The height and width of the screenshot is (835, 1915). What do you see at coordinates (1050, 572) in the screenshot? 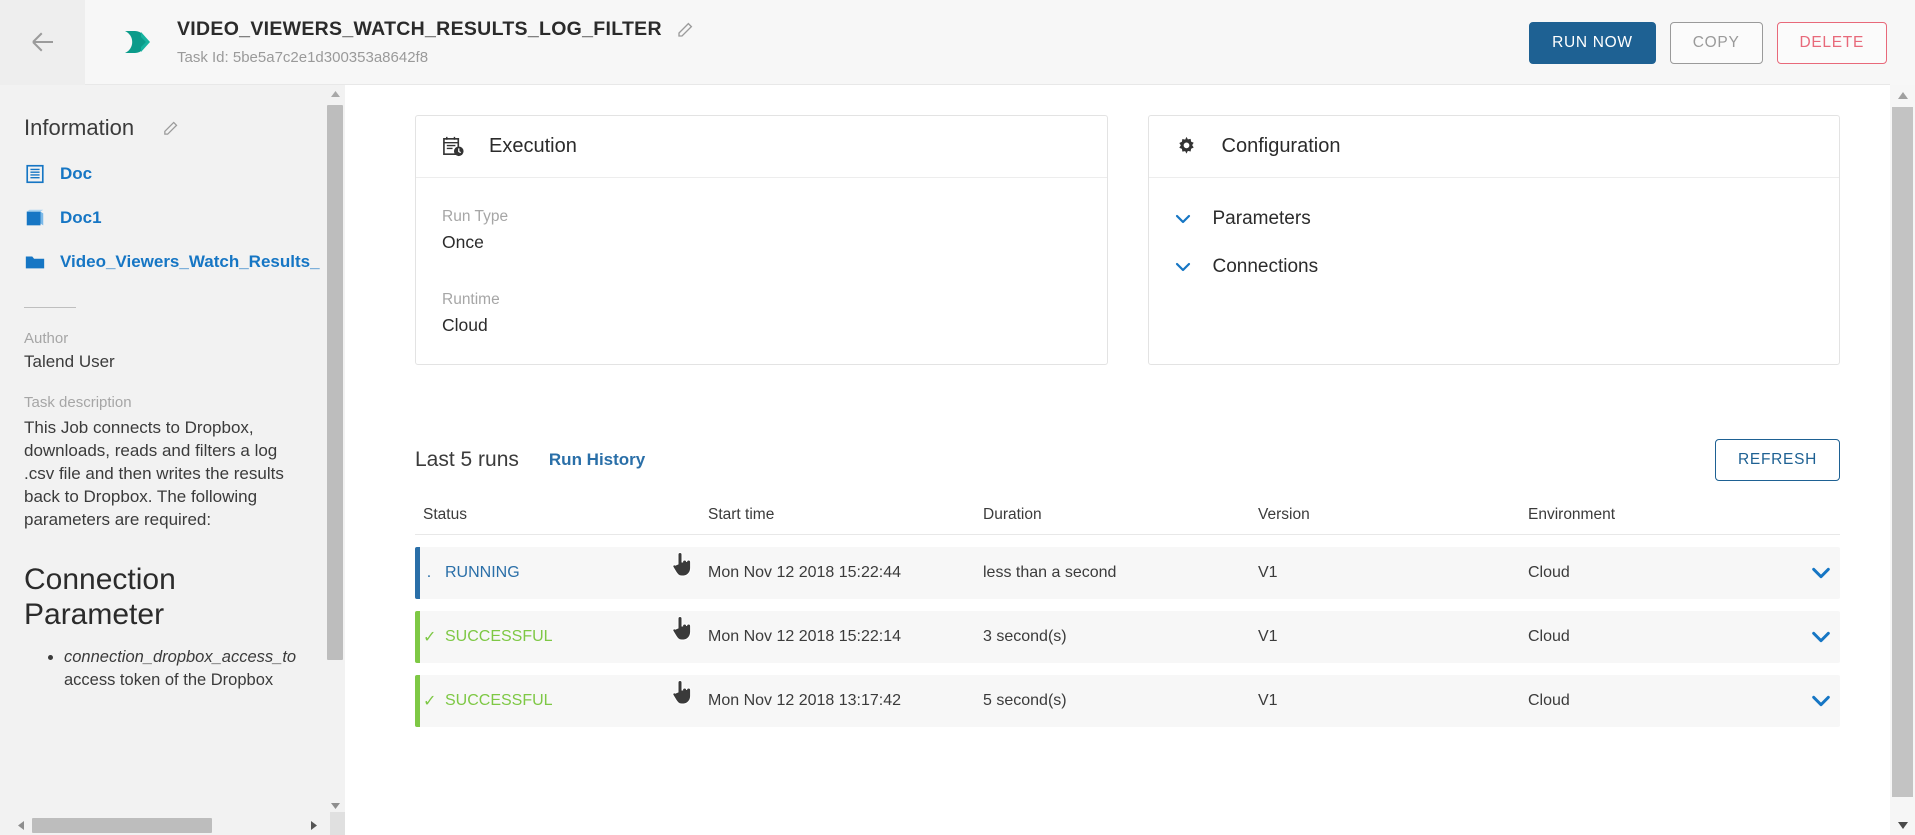
I see `run-duration: less than a second` at bounding box center [1050, 572].